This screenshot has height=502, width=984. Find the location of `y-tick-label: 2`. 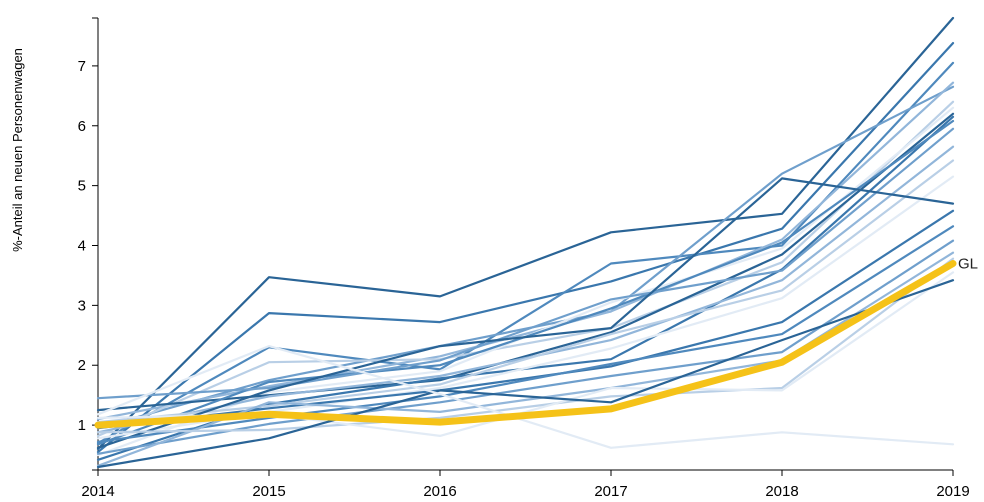

y-tick-label: 2 is located at coordinates (82, 365).